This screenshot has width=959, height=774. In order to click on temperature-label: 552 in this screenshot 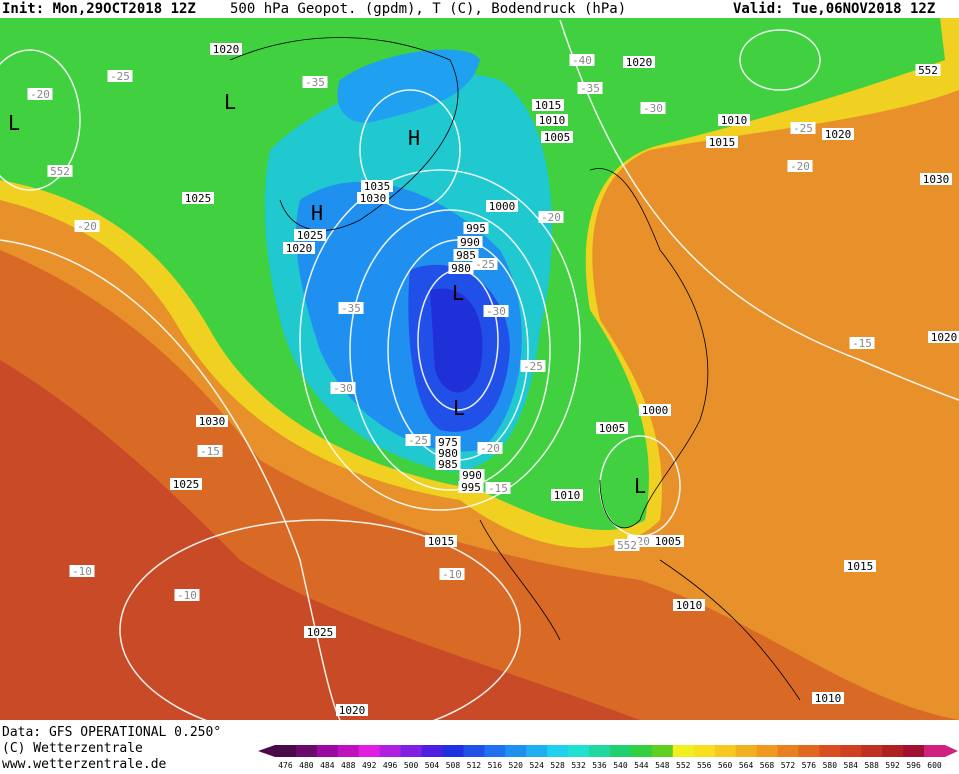, I will do `click(627, 545)`.